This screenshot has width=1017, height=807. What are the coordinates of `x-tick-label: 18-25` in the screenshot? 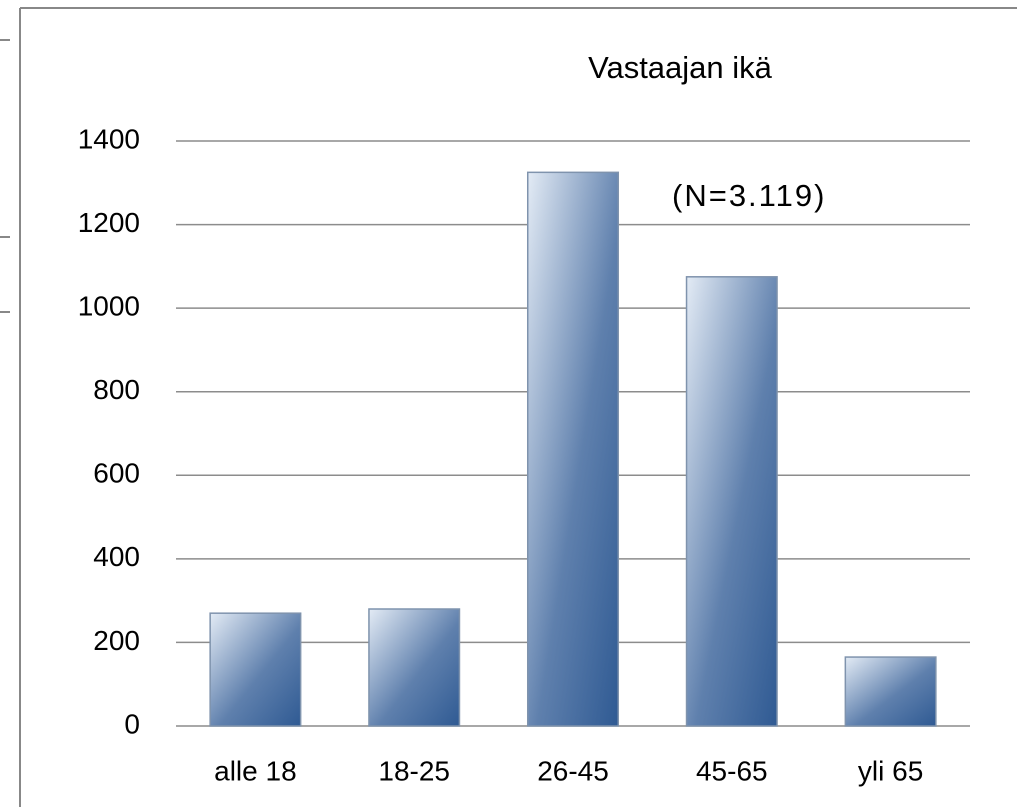 It's located at (414, 770).